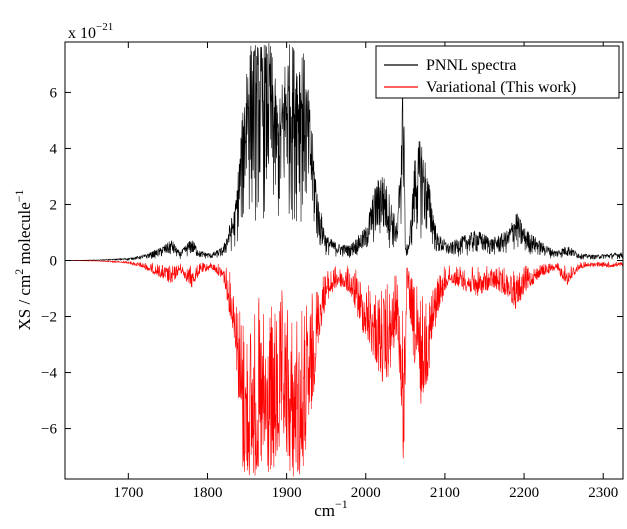  What do you see at coordinates (207, 271) in the screenshot?
I see `x-tick: 1800` at bounding box center [207, 271].